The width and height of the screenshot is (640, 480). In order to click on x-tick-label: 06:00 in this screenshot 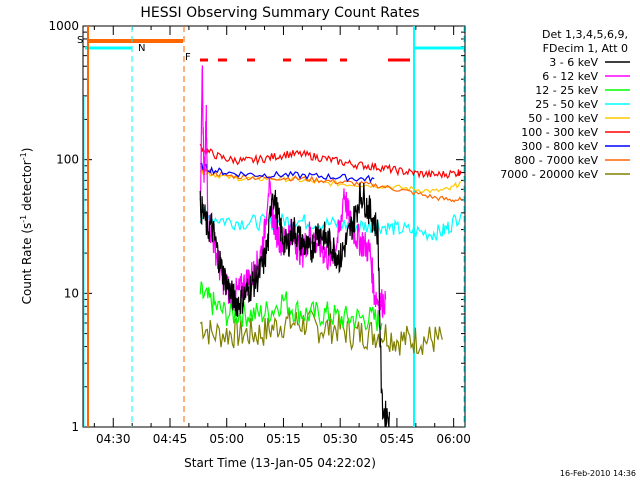, I will do `click(453, 439)`.